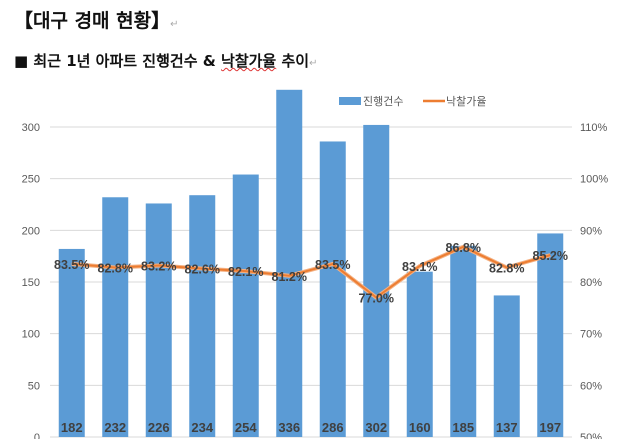  I want to click on left-axis-tick: 200, so click(31, 231).